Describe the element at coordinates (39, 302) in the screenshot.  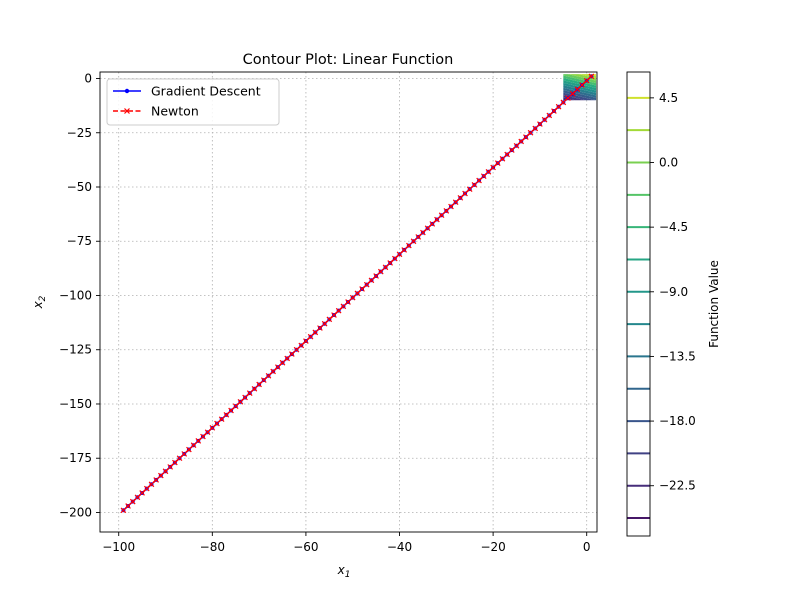
I see `y-axis-label: x2` at that location.